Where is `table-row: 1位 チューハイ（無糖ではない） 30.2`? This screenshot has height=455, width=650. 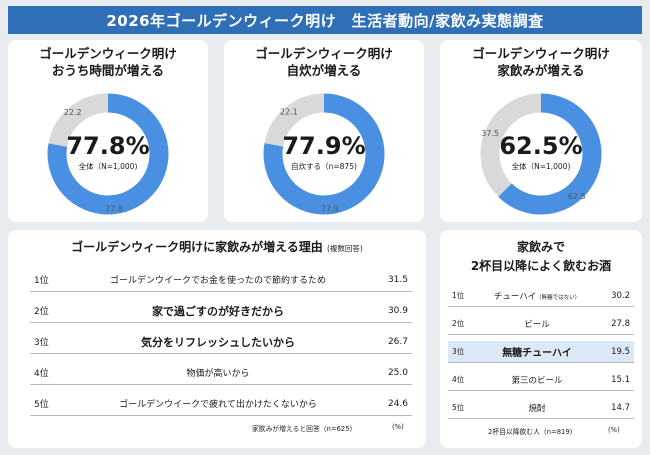
table-row: 1位 チューハイ（無糖ではない） 30.2 is located at coordinates (541, 296).